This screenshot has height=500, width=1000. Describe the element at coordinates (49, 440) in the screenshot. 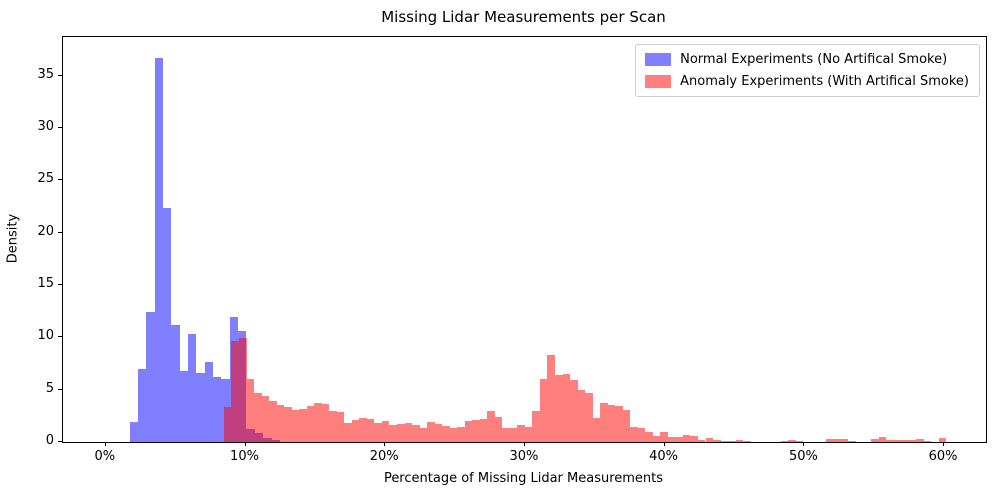

I see `y-tick-label: 0` at that location.